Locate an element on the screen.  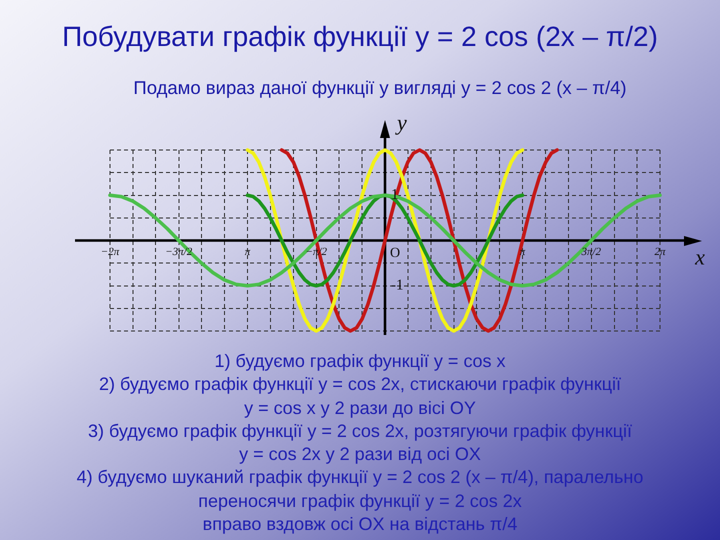
text: вправо вздовж осі OX на відстань π/4 is located at coordinates (360, 524).